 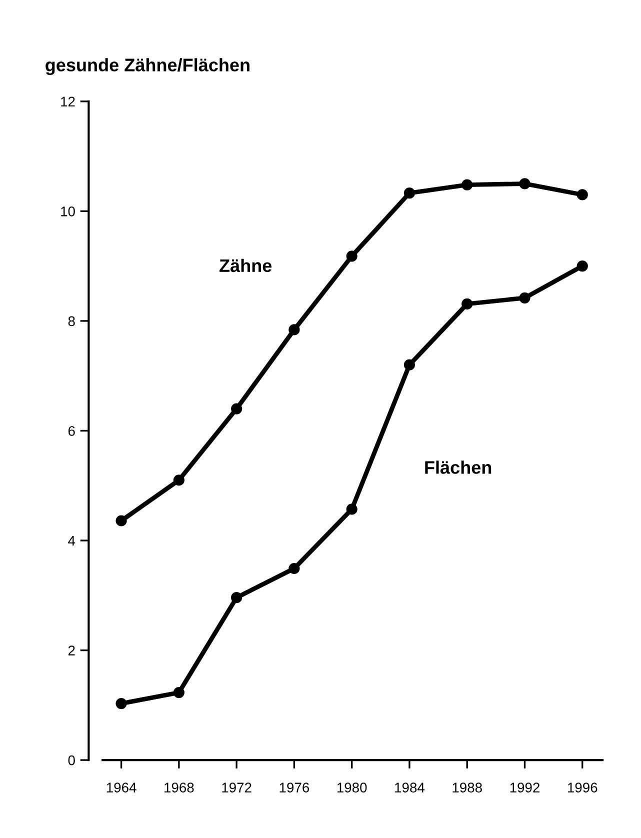 What do you see at coordinates (237, 787) in the screenshot?
I see `x-tick-label: 1972` at bounding box center [237, 787].